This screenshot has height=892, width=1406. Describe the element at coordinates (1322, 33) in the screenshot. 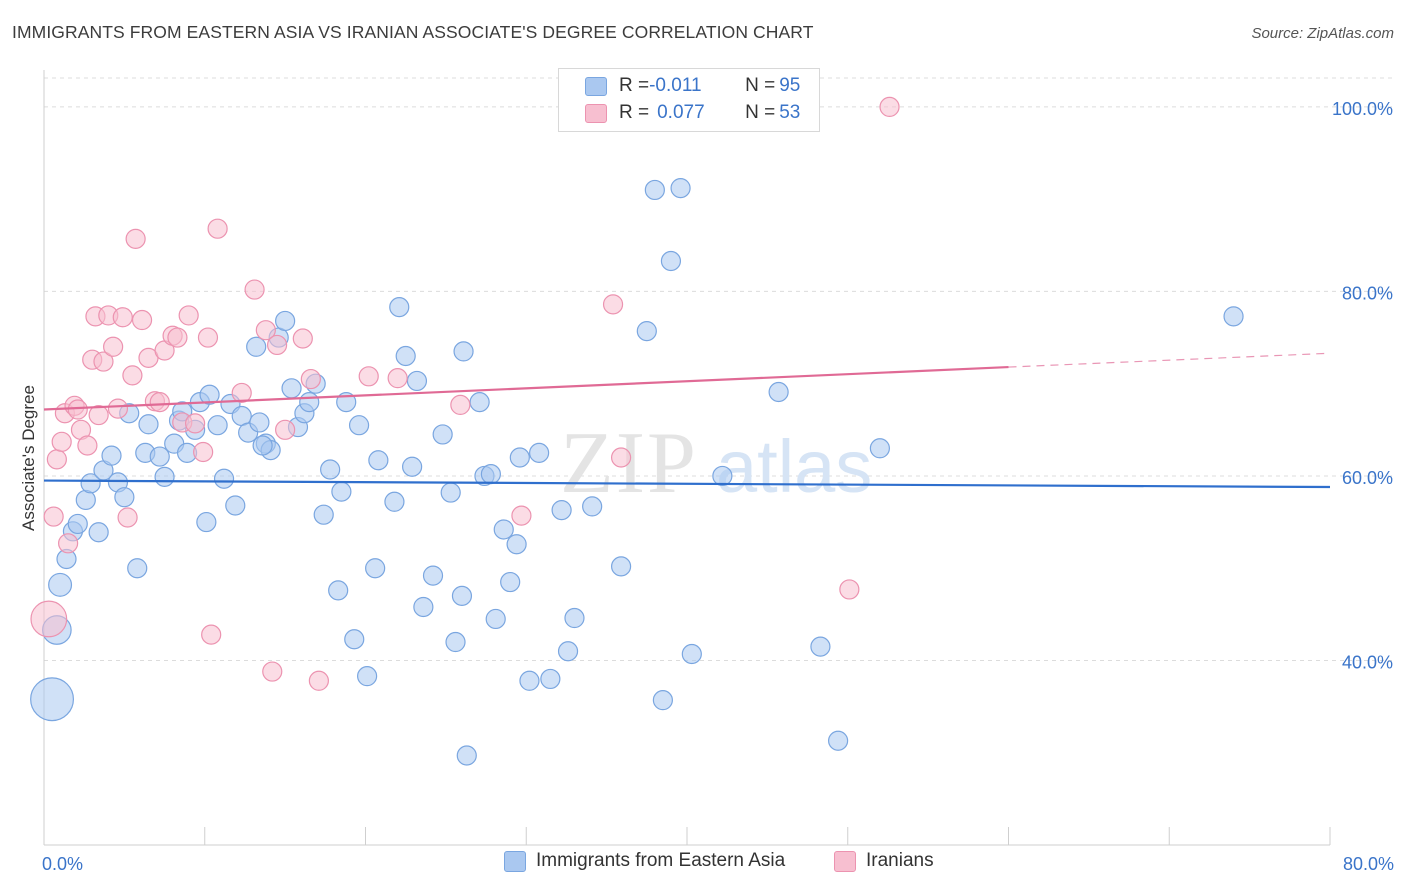

I see `chart-source: Source: ZipAtlas.com` at that location.